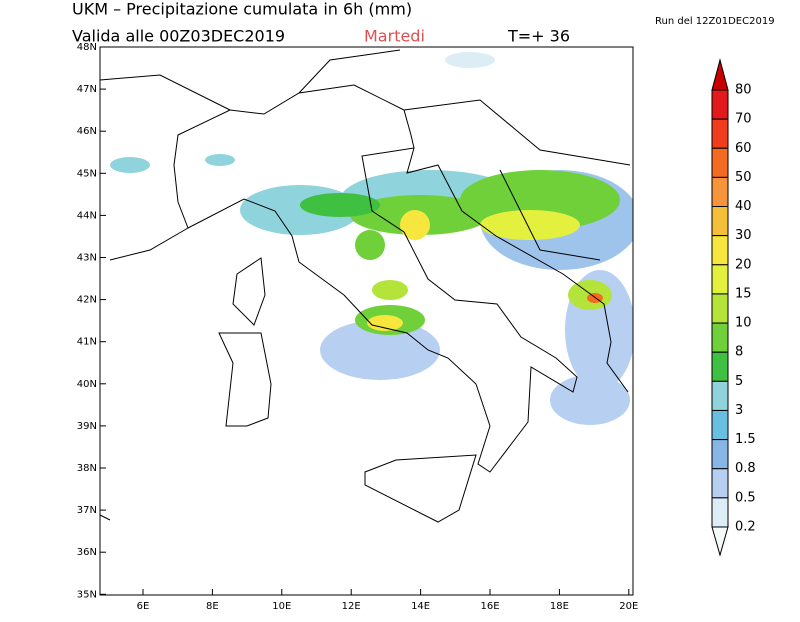  I want to click on lat-tick-label: 36N, so click(87, 552).